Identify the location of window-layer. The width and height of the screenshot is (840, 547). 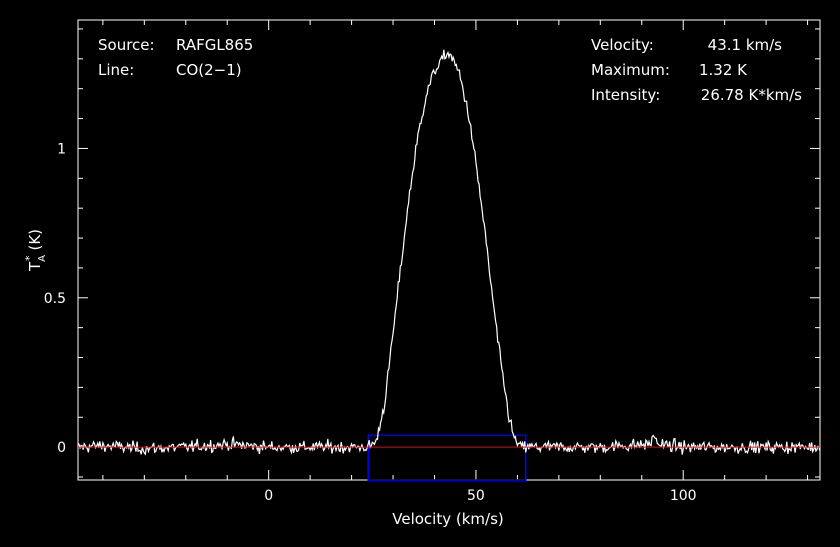
(447, 457).